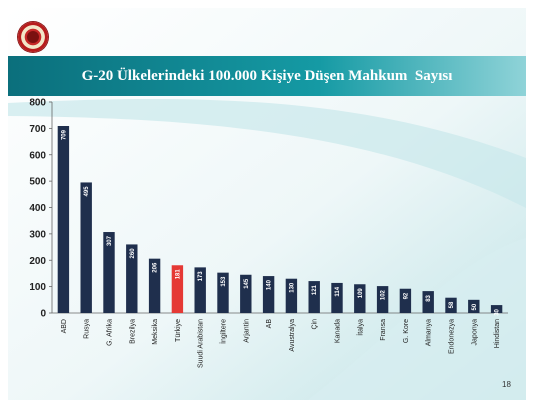 This screenshot has width=555, height=416. Describe the element at coordinates (87, 191) in the screenshot. I see `bar-value-label: 495` at that location.